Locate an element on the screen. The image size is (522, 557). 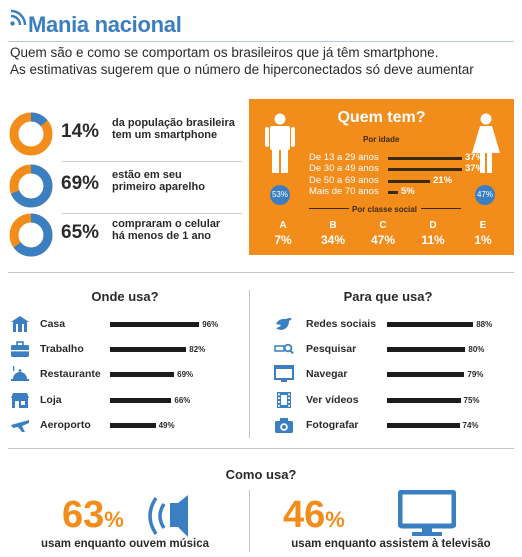
para-que-usa-title: Para que usa? is located at coordinates (388, 296).